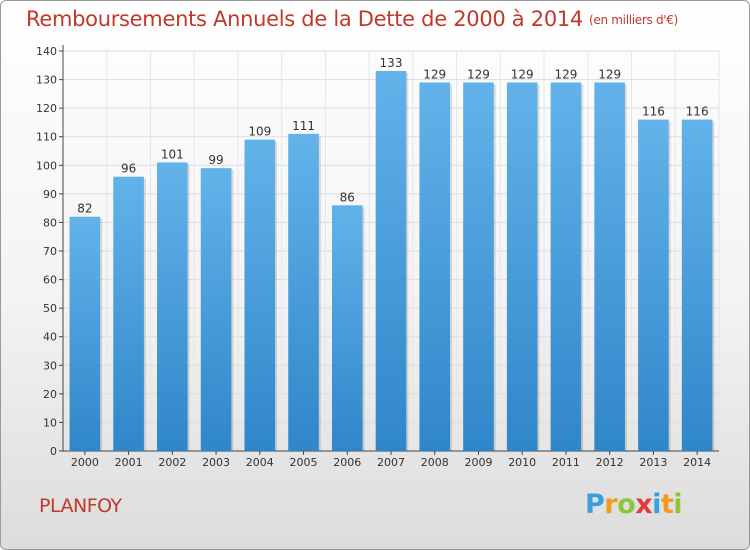 This screenshot has height=550, width=750. Describe the element at coordinates (634, 20) in the screenshot. I see `chart-unit: (en milliers d'€)` at that location.